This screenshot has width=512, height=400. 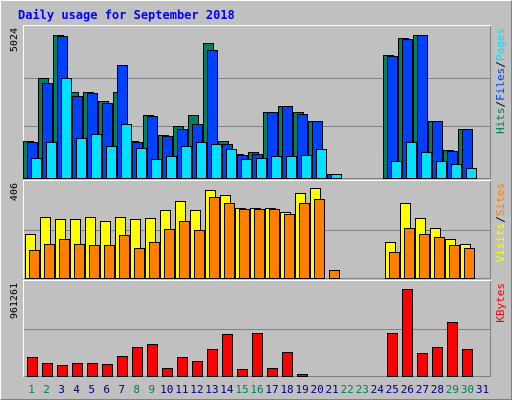 I want to click on day-label: 10, so click(x=166, y=389).